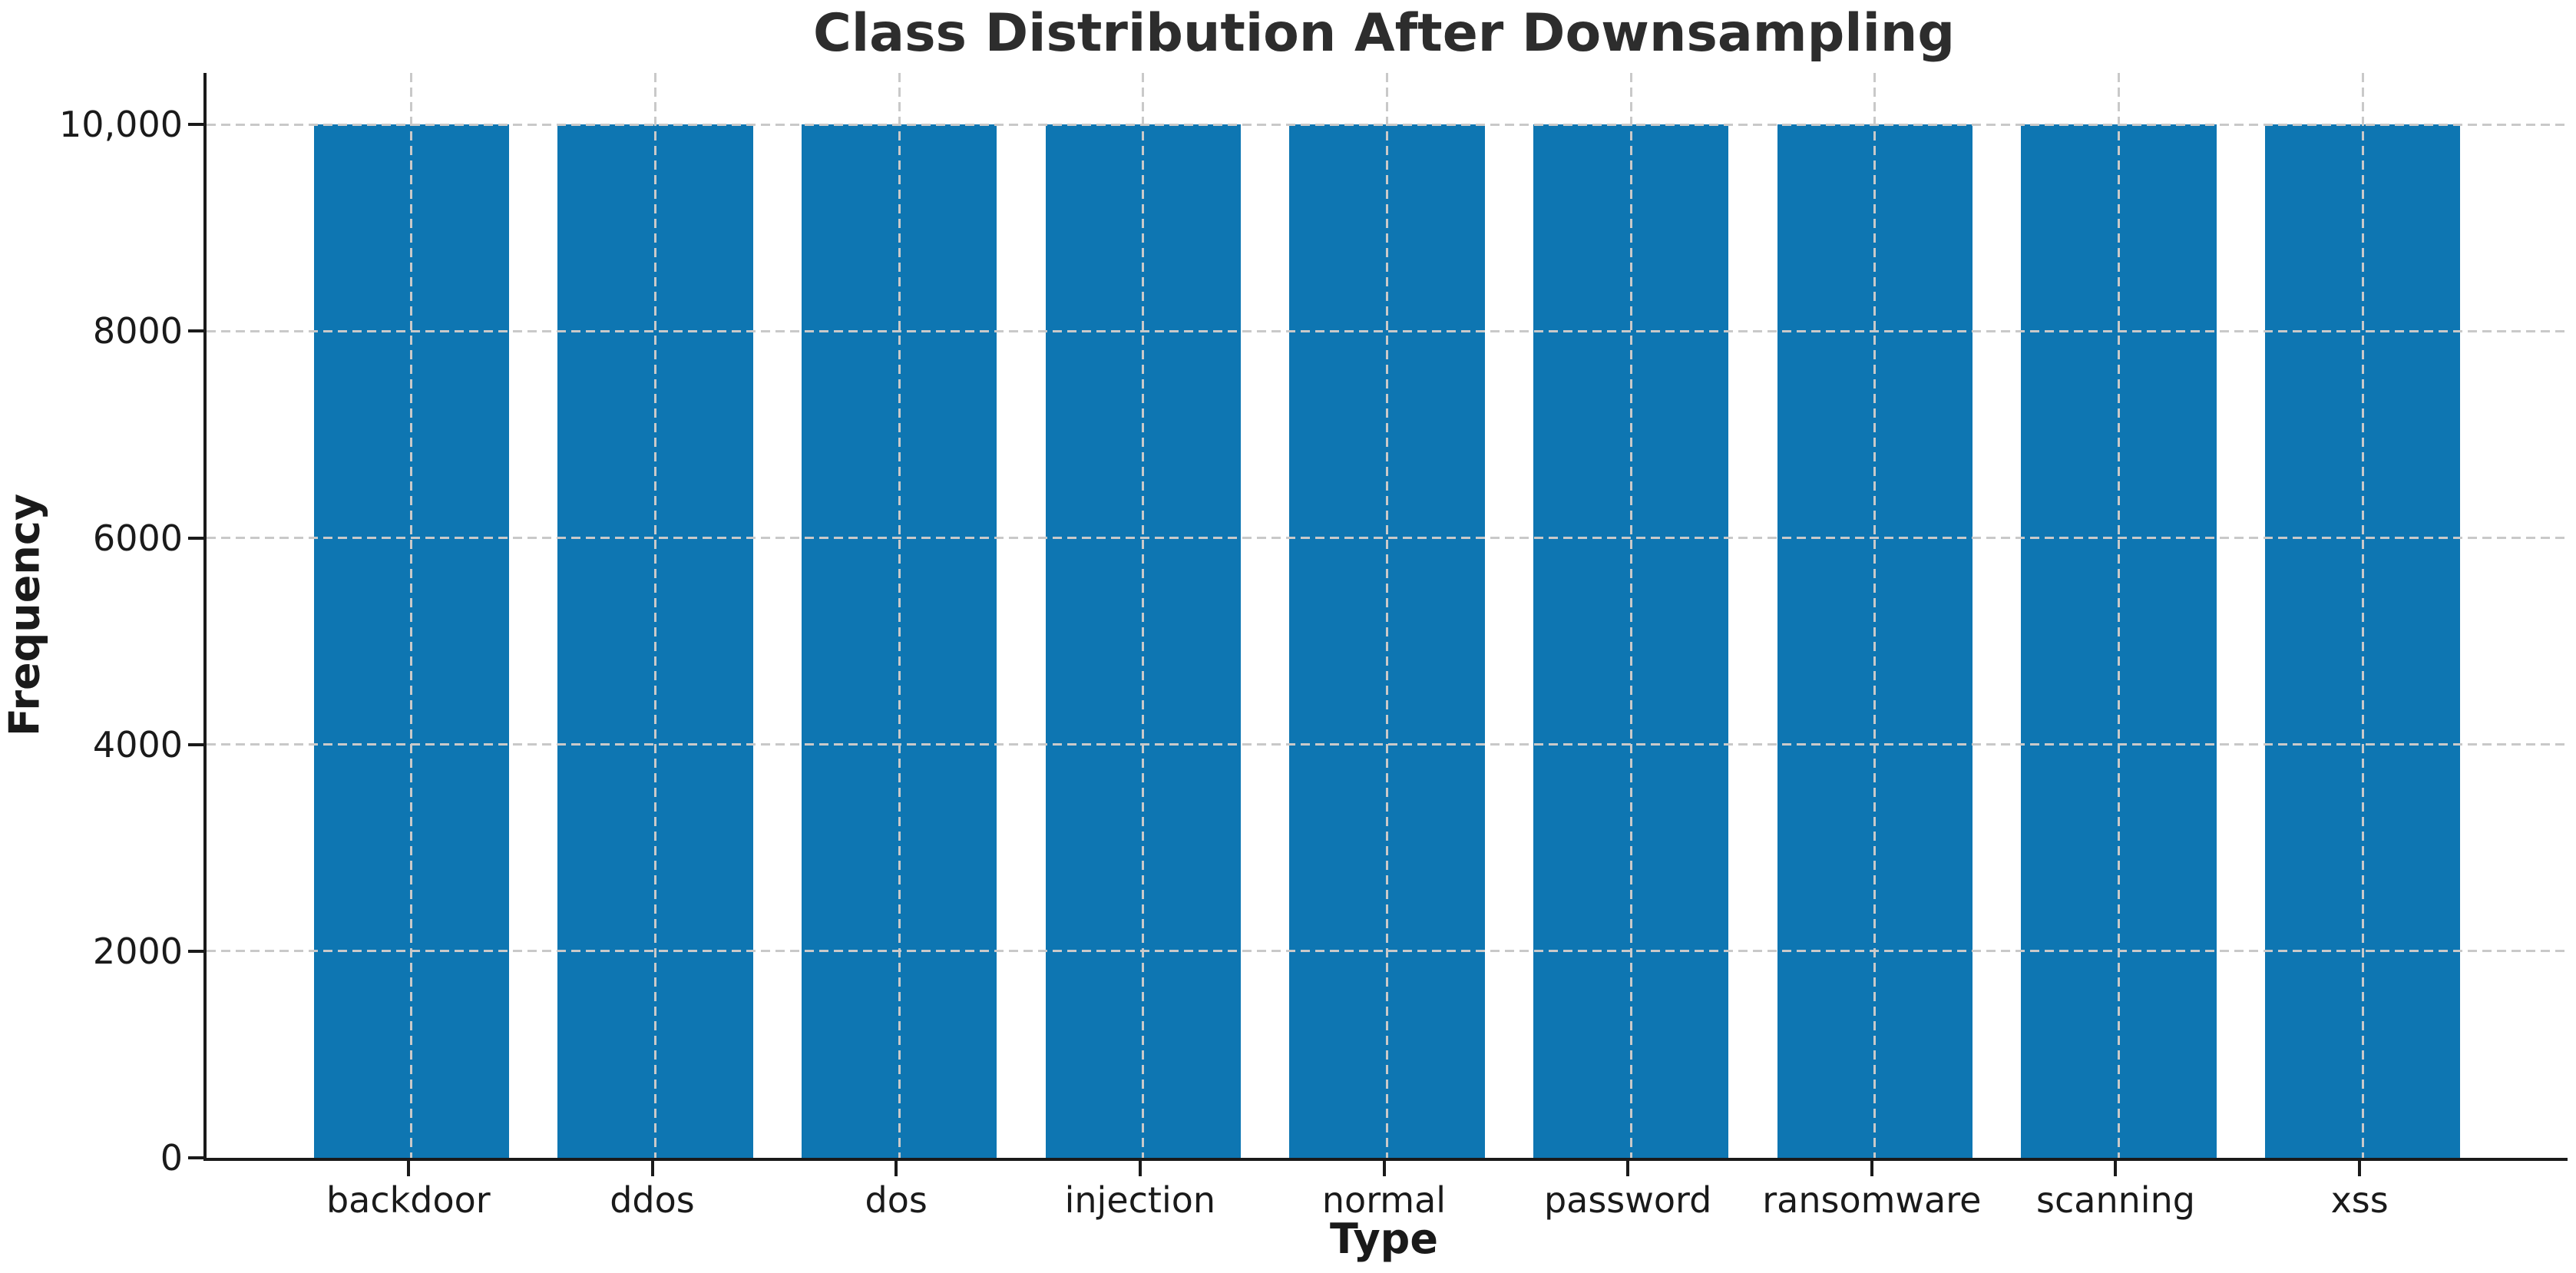 This screenshot has width=2576, height=1273. I want to click on gridline-x-password, so click(1630, 615).